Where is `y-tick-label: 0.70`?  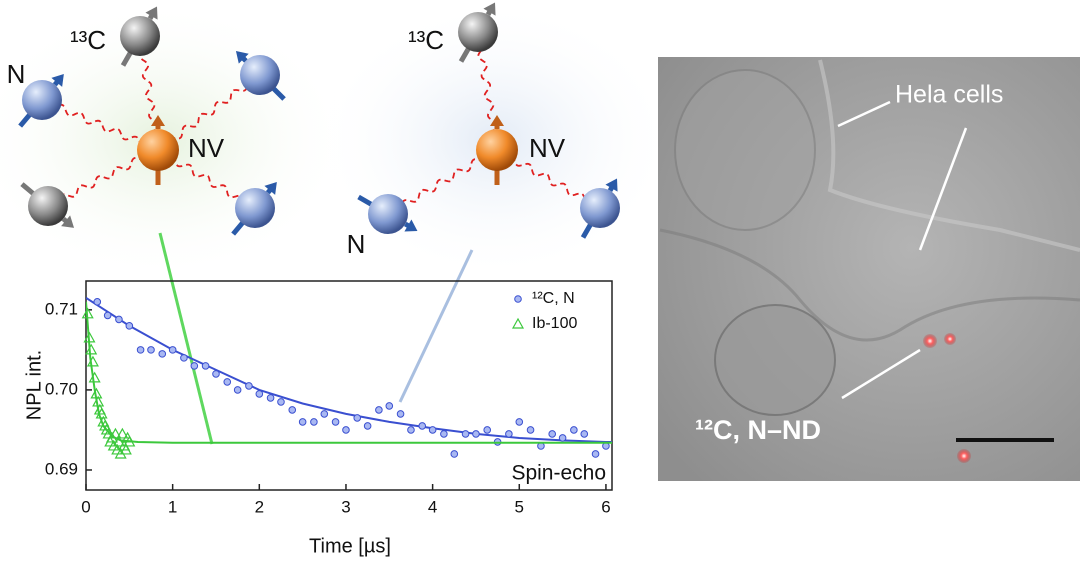
y-tick-label: 0.70 is located at coordinates (61, 388).